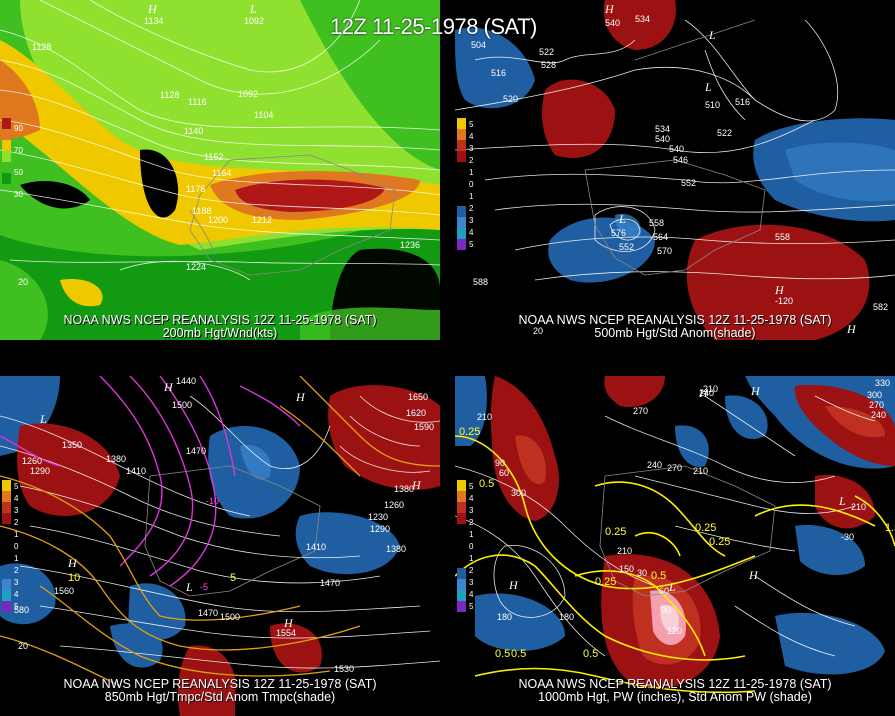 The image size is (895, 716). I want to click on height-label: -30, so click(848, 537).